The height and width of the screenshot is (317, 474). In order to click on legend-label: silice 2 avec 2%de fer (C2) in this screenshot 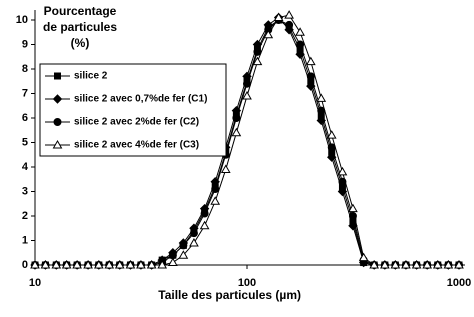, I will do `click(136, 122)`.